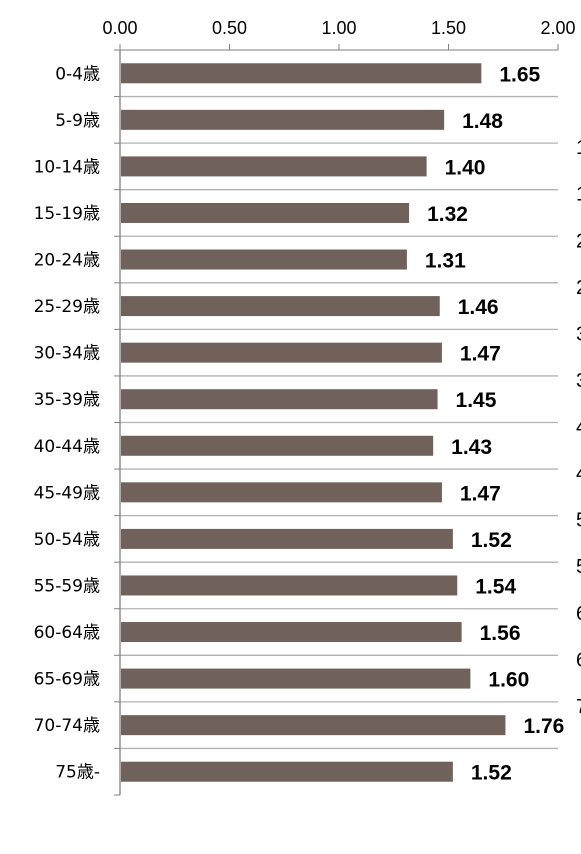  Describe the element at coordinates (445, 261) in the screenshot. I see `data-label: 1.31` at that location.